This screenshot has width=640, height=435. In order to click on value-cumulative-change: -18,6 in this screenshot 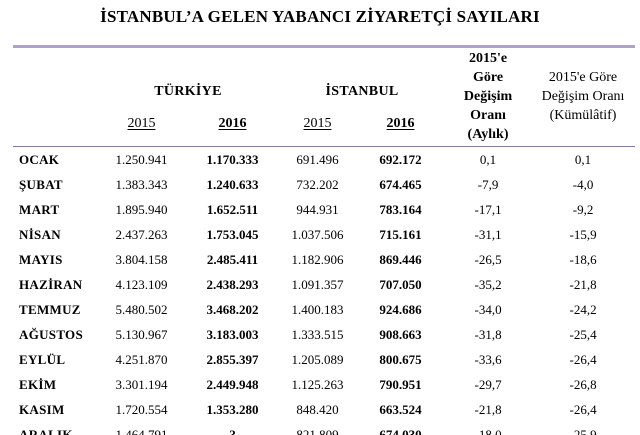, I will do `click(583, 259)`.